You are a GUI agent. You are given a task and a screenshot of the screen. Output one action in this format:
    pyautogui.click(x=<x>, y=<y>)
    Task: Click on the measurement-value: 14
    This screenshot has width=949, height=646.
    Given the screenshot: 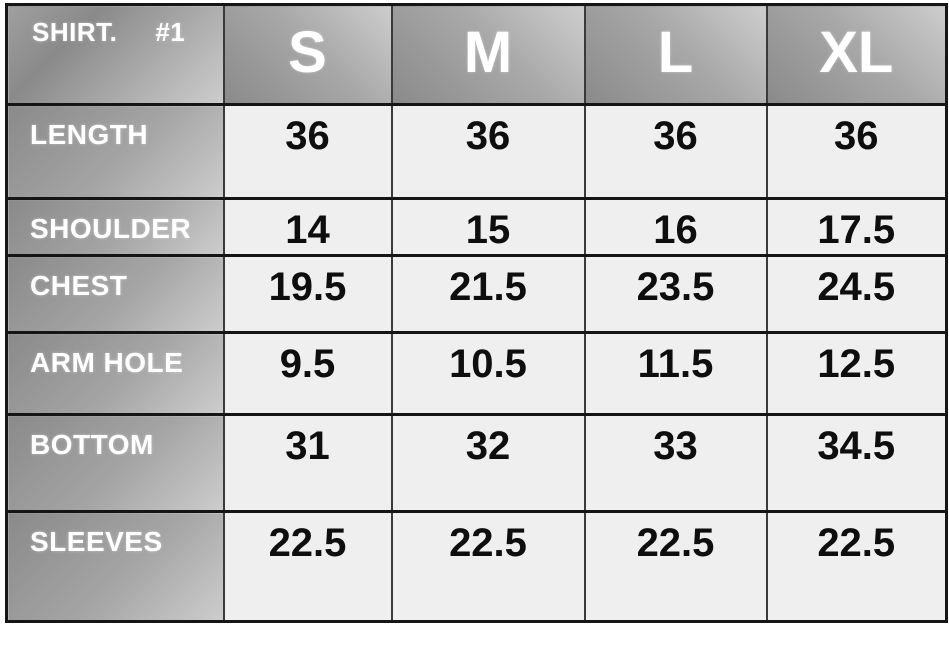 What is the action you would take?
    pyautogui.click(x=307, y=227)
    